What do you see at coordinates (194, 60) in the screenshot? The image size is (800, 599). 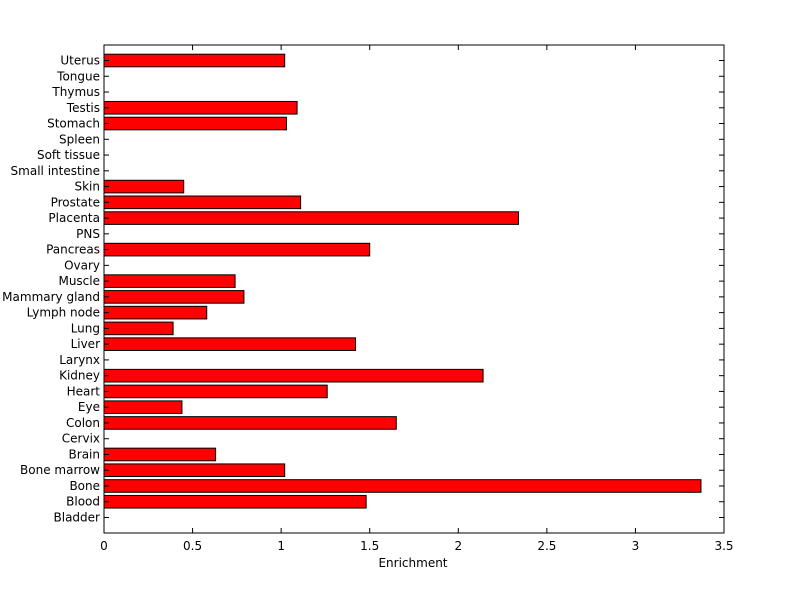 I see `bar-uterus` at bounding box center [194, 60].